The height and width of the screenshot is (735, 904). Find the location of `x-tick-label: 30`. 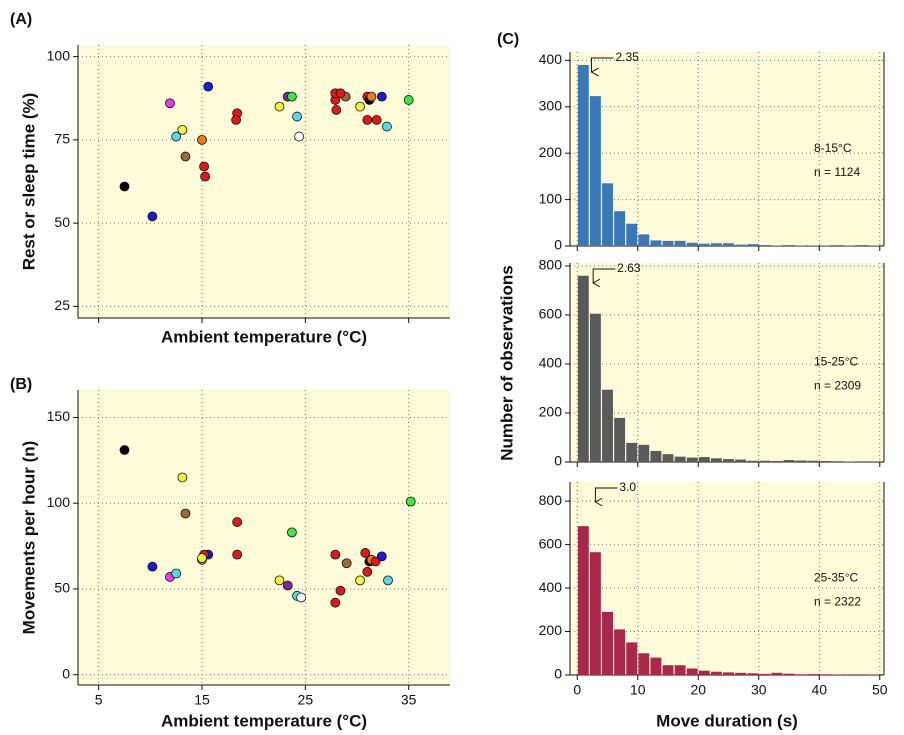

x-tick-label: 30 is located at coordinates (759, 690).